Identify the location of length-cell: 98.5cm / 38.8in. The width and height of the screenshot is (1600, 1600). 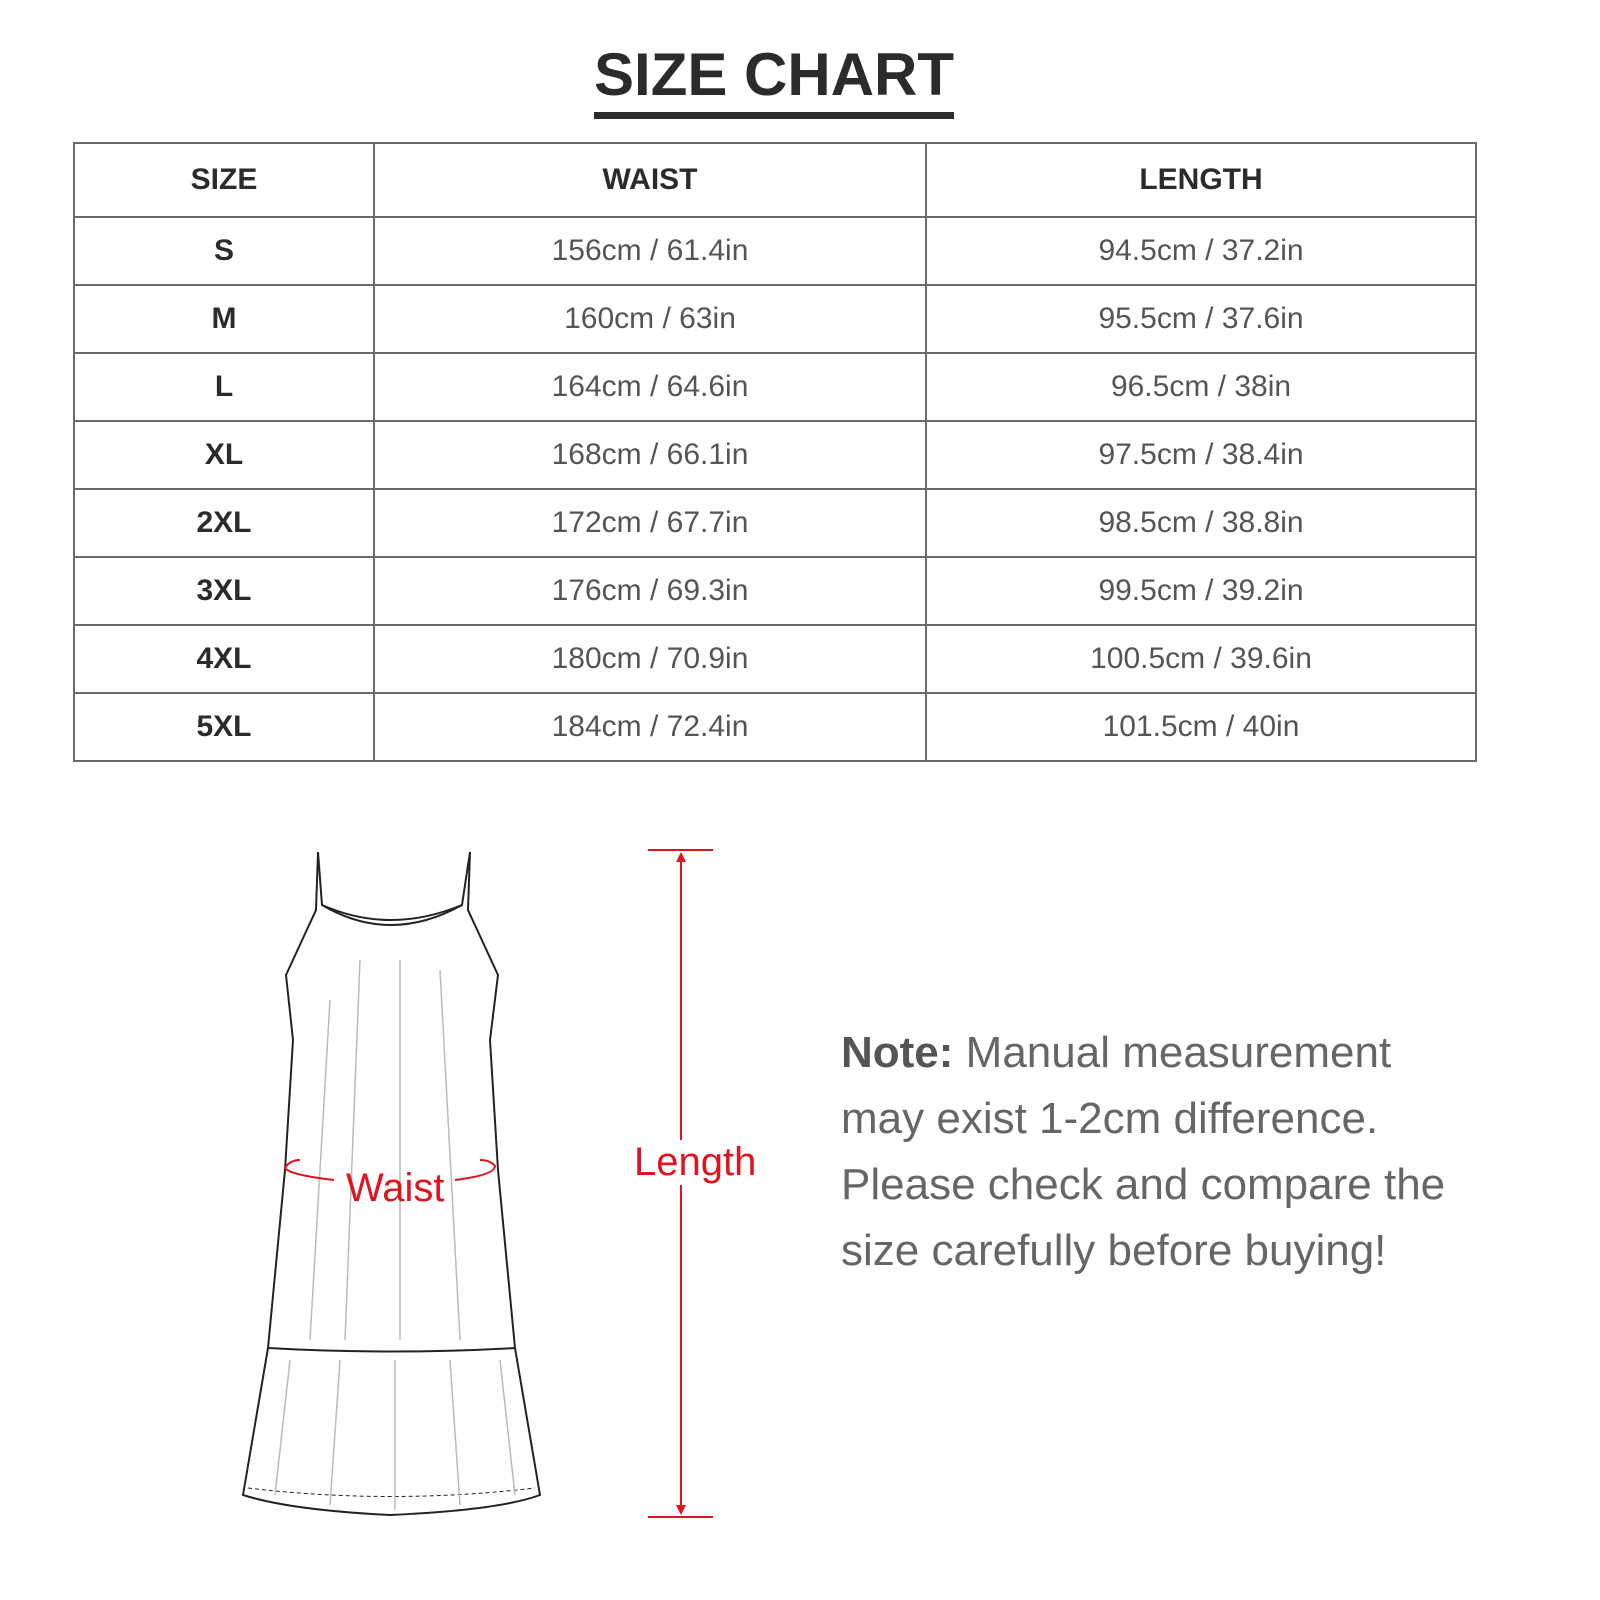
(1201, 523).